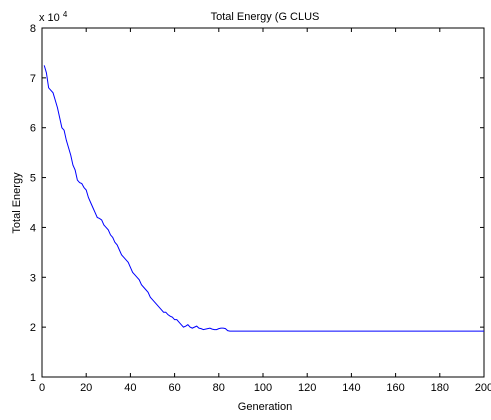 The image size is (491, 420). What do you see at coordinates (440, 388) in the screenshot?
I see `x-tick-label: 180` at bounding box center [440, 388].